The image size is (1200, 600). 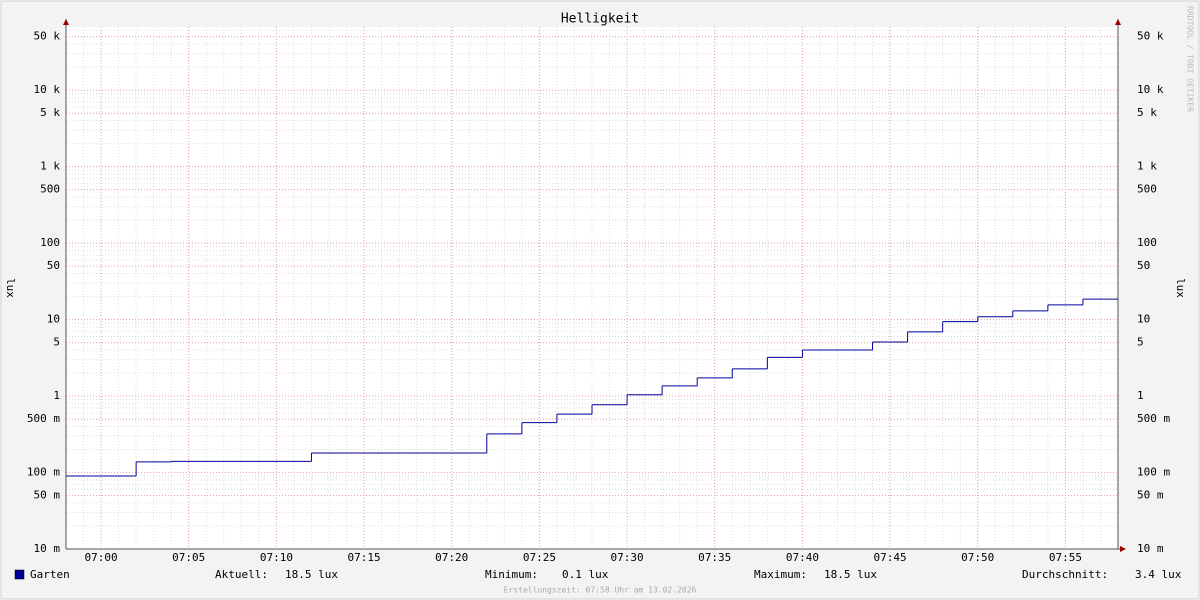 What do you see at coordinates (1153, 472) in the screenshot?
I see `y2-tick-label: 100 m` at bounding box center [1153, 472].